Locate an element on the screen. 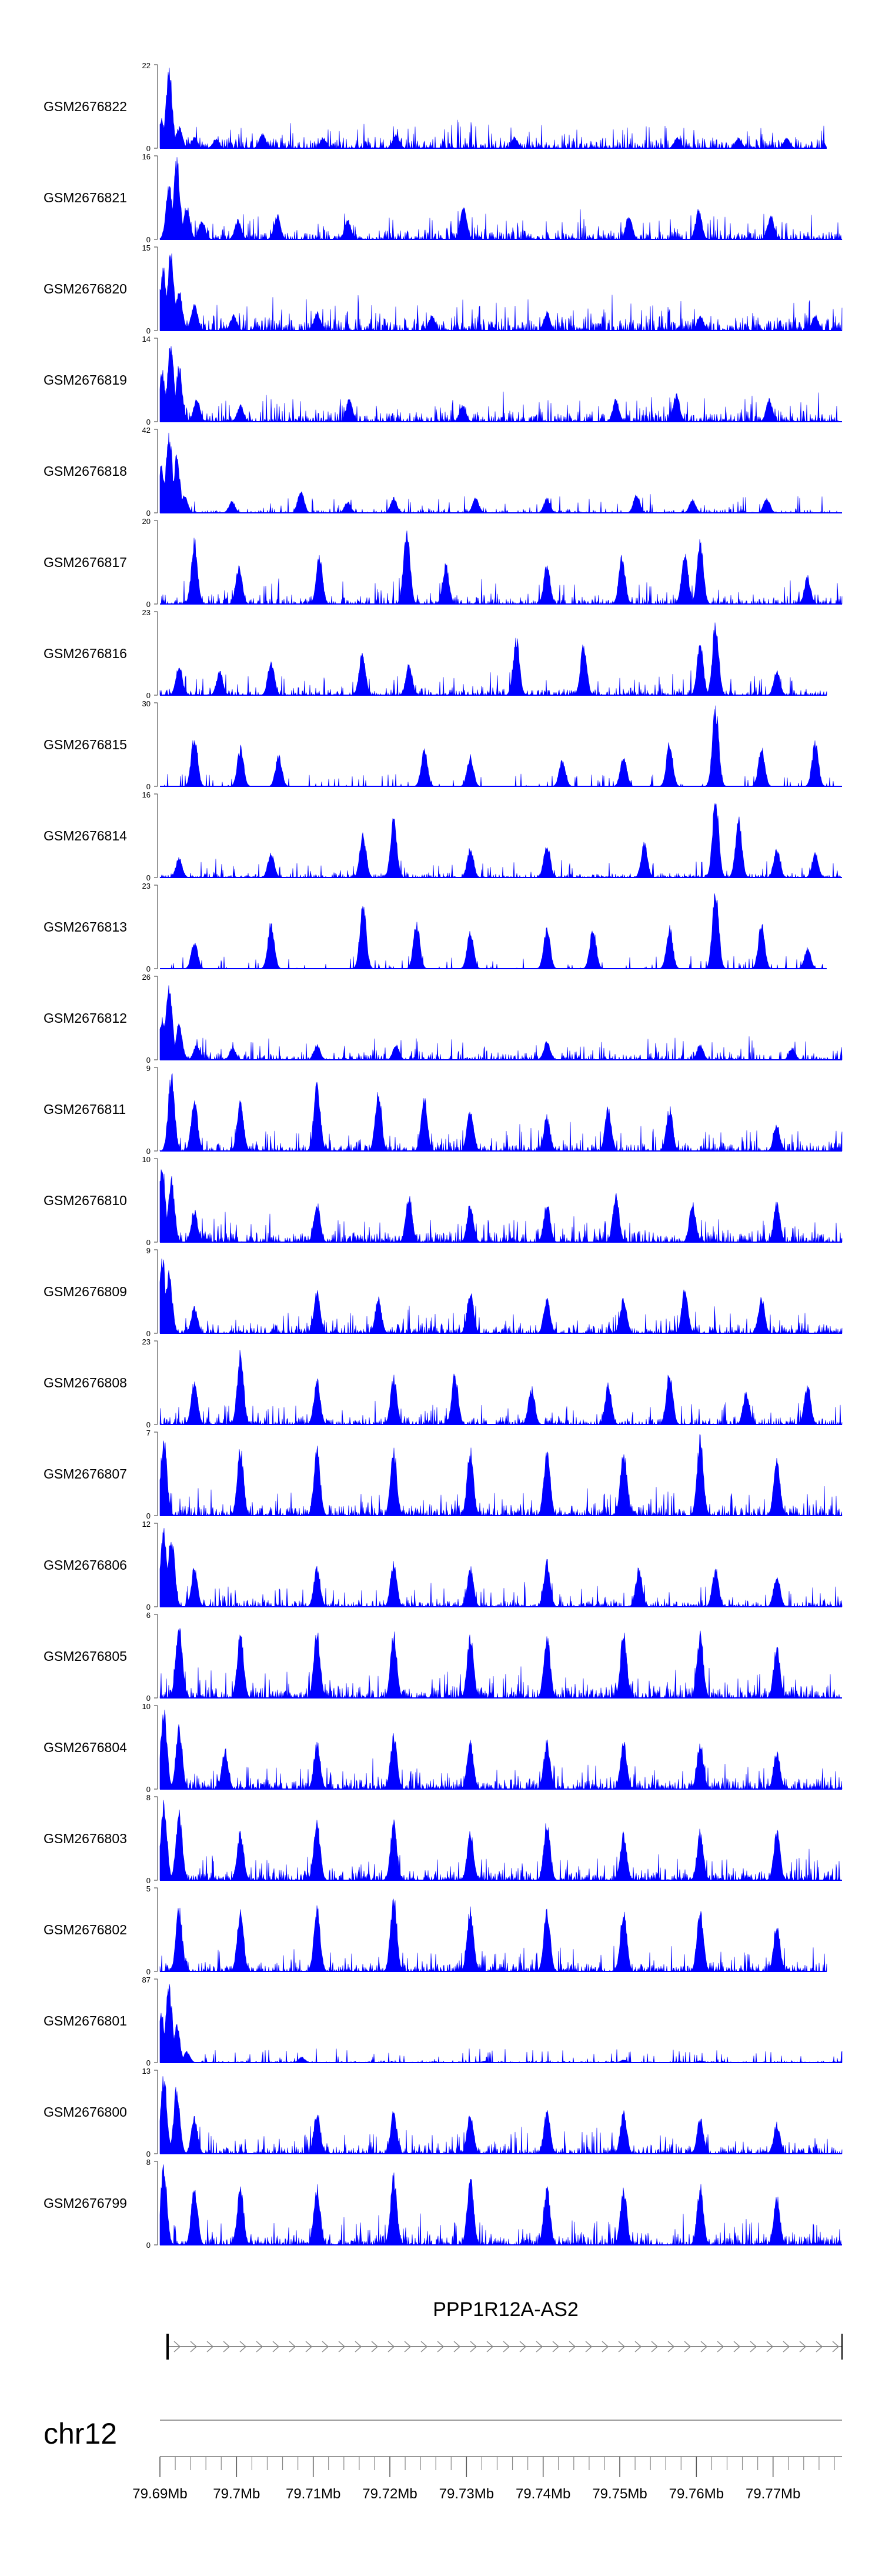 The height and width of the screenshot is (2576, 882). y-max-label: 9 is located at coordinates (148, 1250).